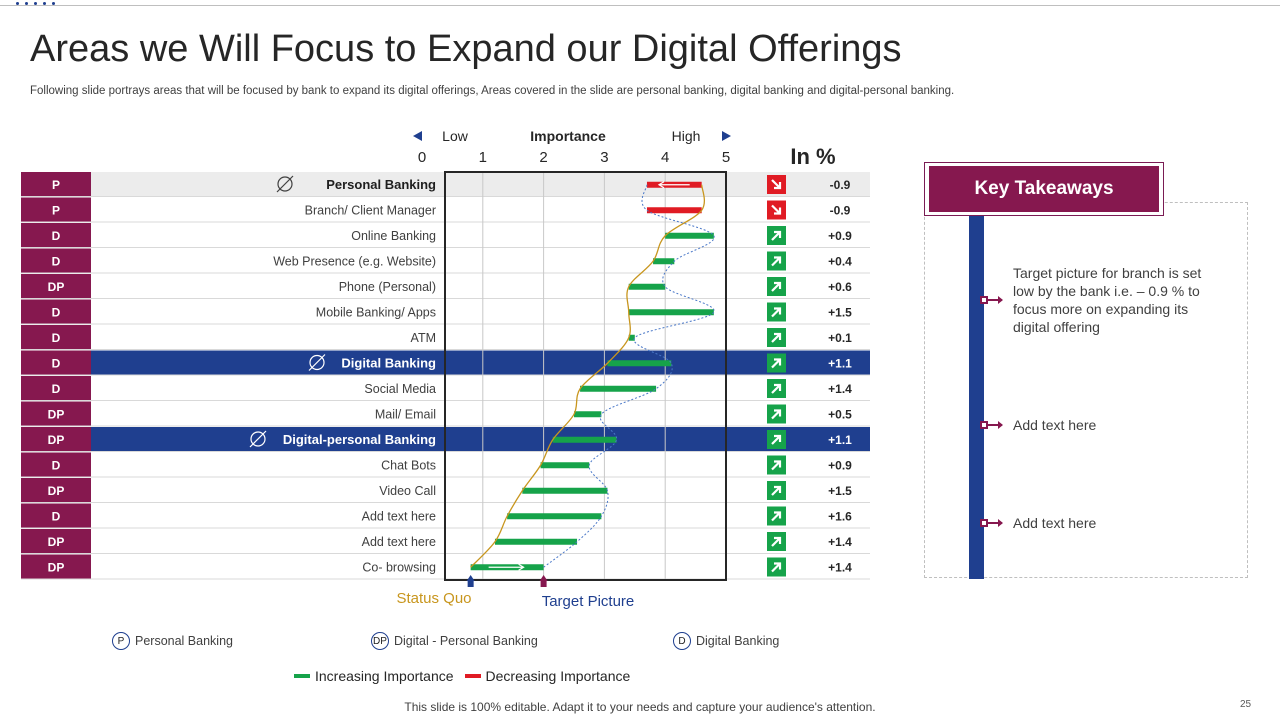 The height and width of the screenshot is (720, 1280). Describe the element at coordinates (840, 185) in the screenshot. I see `change-value: -0.9` at that location.